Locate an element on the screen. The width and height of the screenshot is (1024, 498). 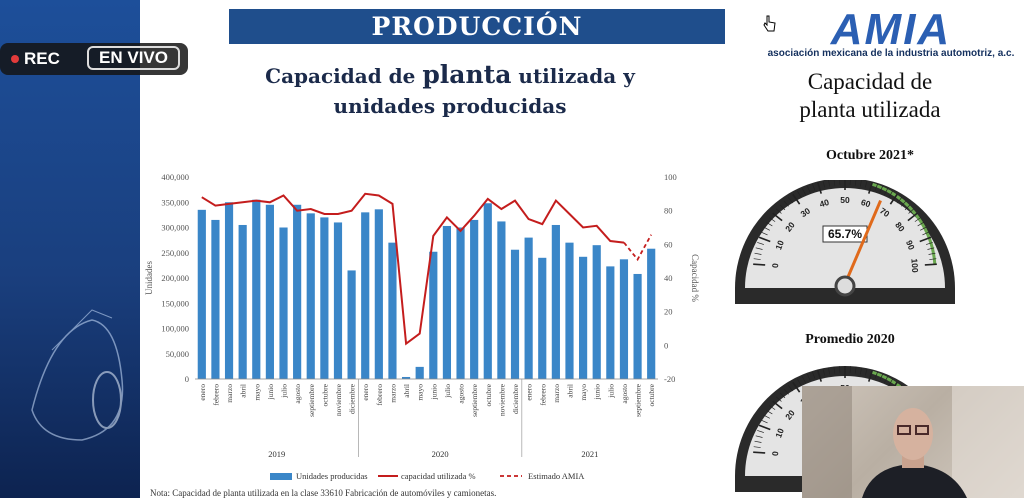
y2-axis-label: Capacidad % is located at coordinates (695, 278).